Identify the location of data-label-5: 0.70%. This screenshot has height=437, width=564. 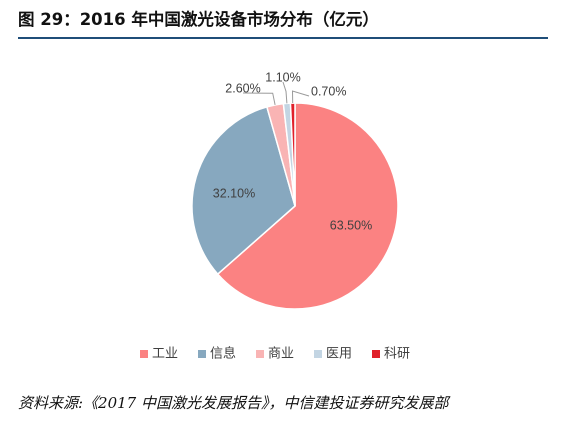
(328, 91).